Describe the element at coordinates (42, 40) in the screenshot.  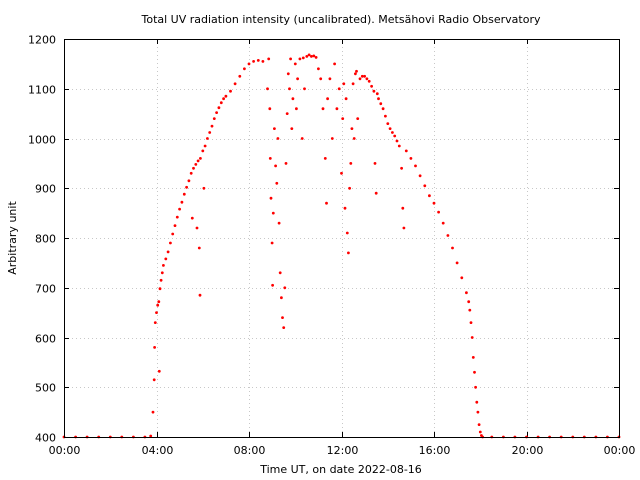
I see `y-tick-label: 1200` at that location.